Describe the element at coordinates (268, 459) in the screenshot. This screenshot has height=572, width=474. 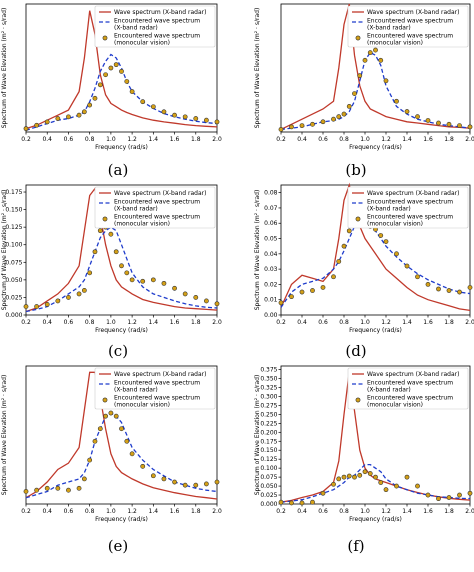
I see `y-tick-label: 0.125` at that location.